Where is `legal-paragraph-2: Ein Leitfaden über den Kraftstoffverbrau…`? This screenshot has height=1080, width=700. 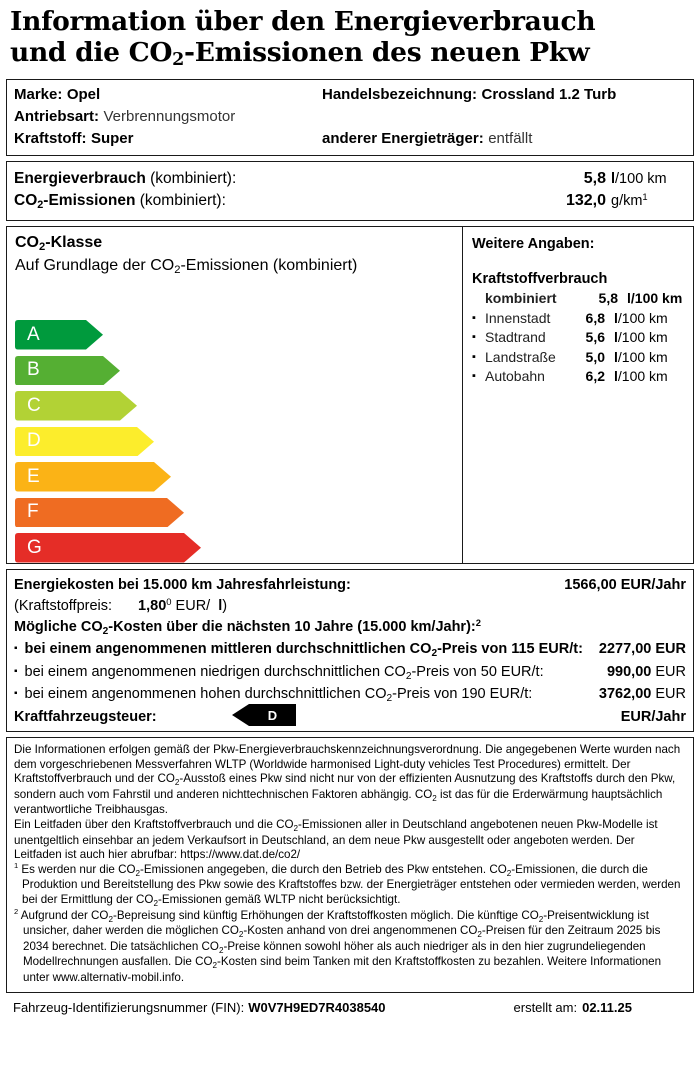
legal-paragraph-2: Ein Leitfaden über den Kraftstoffverbrau… is located at coordinates (349, 840).